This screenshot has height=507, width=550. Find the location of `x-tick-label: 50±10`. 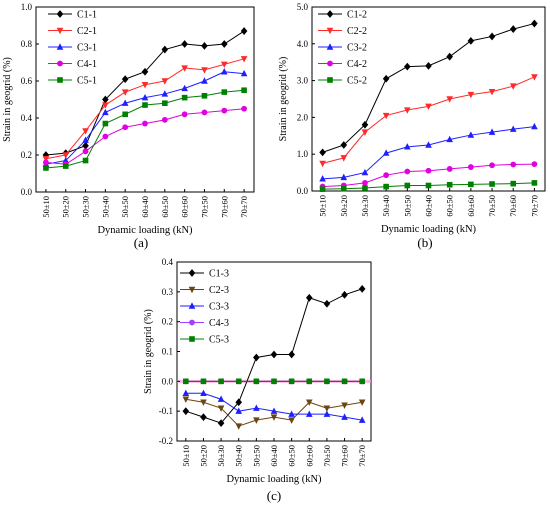

x-tick-label: 50±10 is located at coordinates (323, 206).